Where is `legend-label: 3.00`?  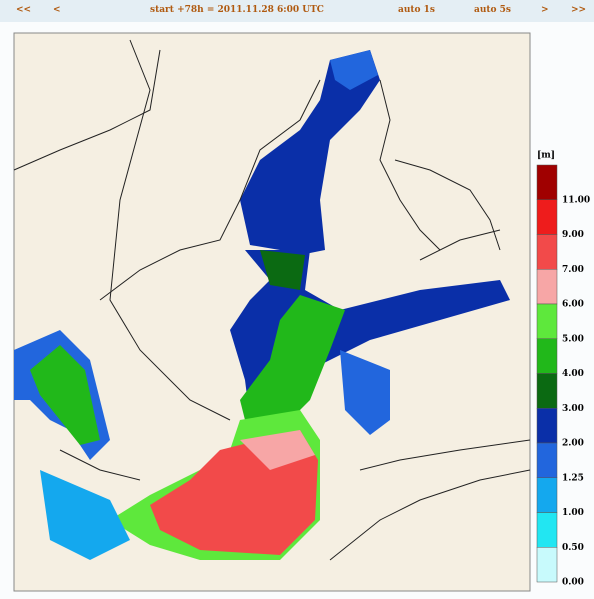
legend-label: 3.00 is located at coordinates (573, 409).